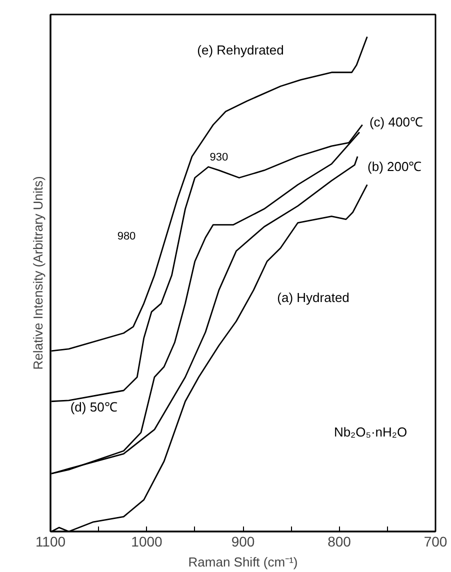 This screenshot has width=451, height=572. What do you see at coordinates (395, 166) in the screenshot?
I see `series-label: (b) 200℃` at bounding box center [395, 166].